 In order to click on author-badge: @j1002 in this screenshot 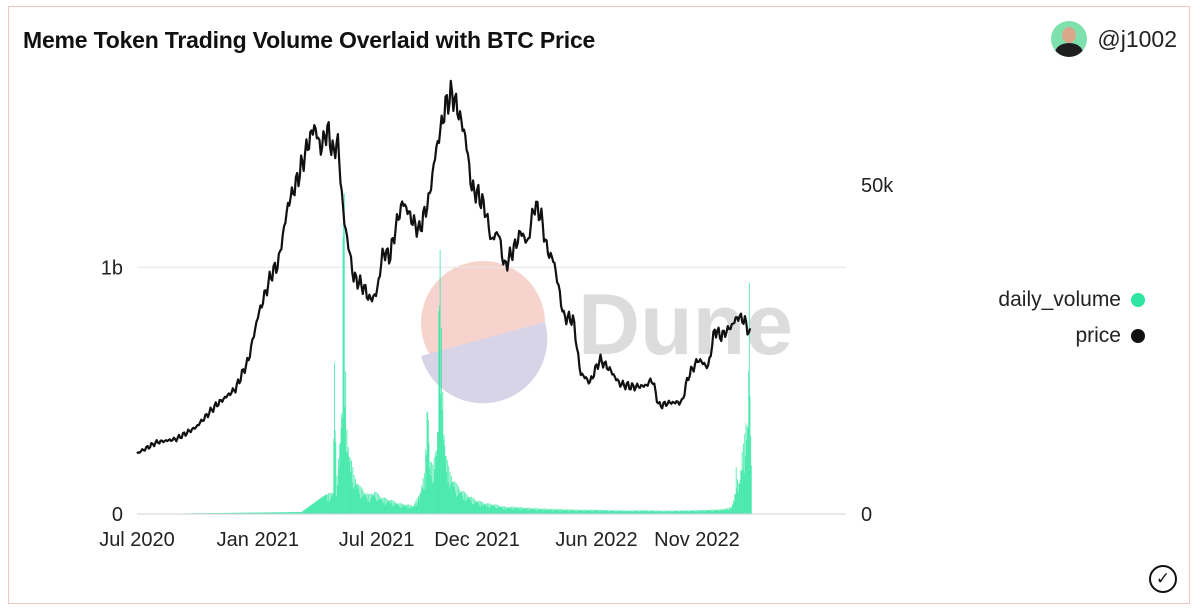, I will do `click(1114, 39)`.